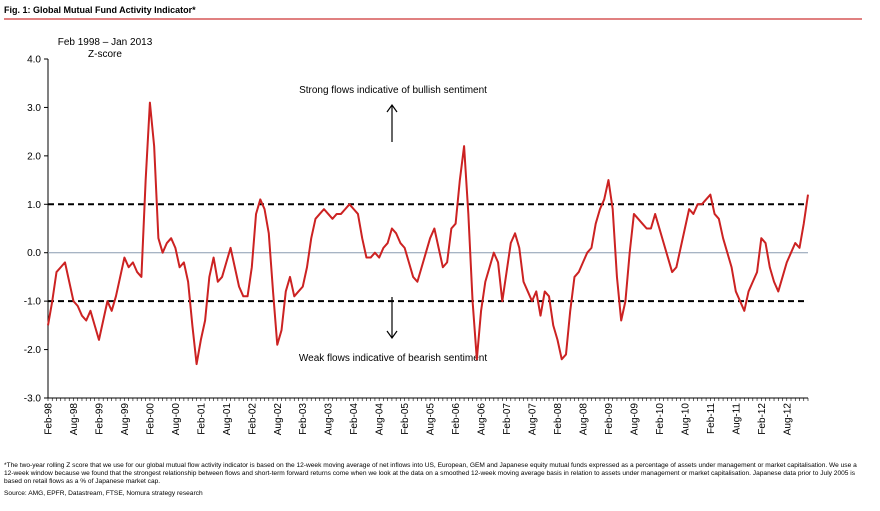  I want to click on y-tick-label: -3.0, so click(33, 399).